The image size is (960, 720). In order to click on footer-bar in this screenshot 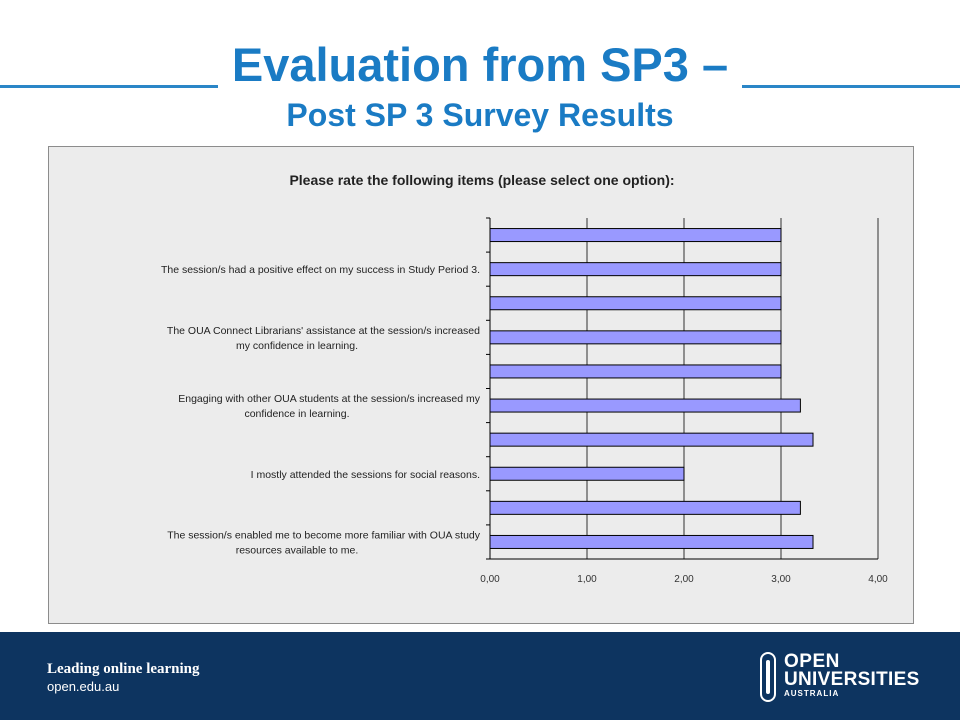, I will do `click(480, 676)`.